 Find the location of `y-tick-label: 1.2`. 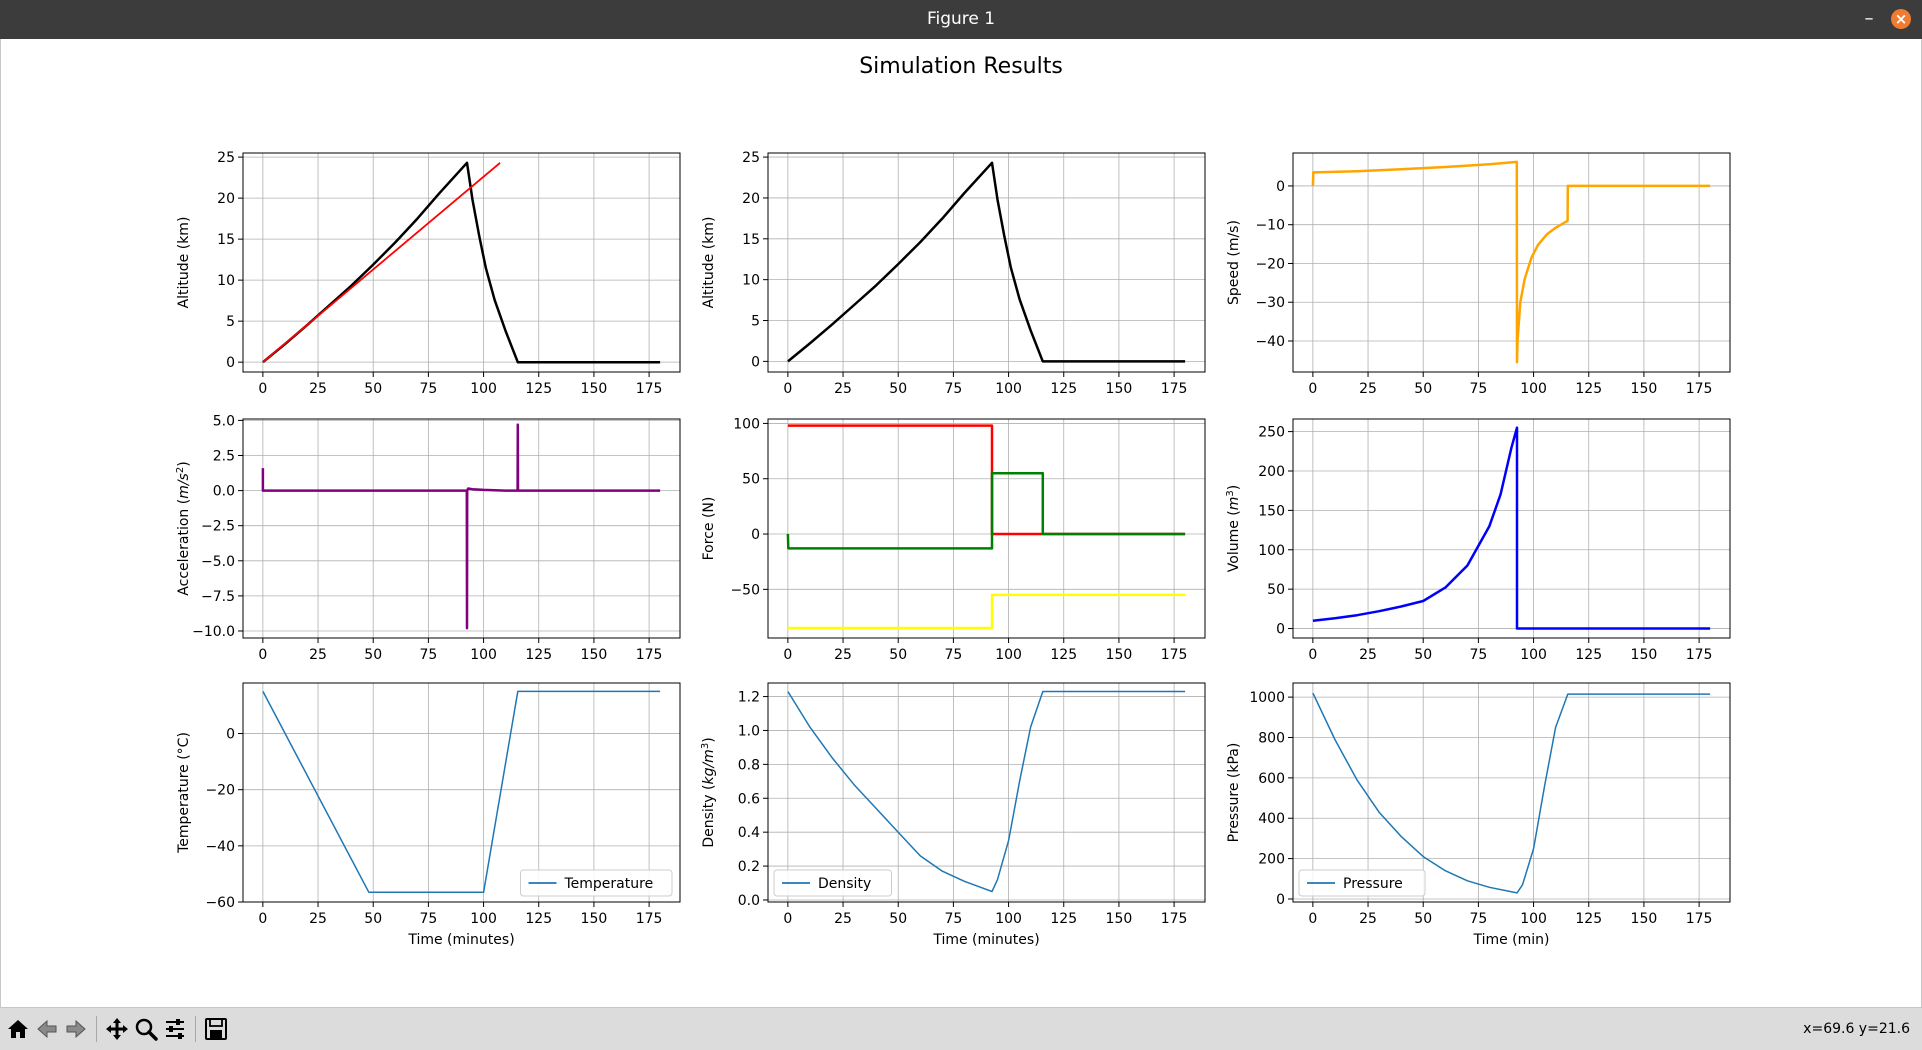

y-tick-label: 1.2 is located at coordinates (749, 698).